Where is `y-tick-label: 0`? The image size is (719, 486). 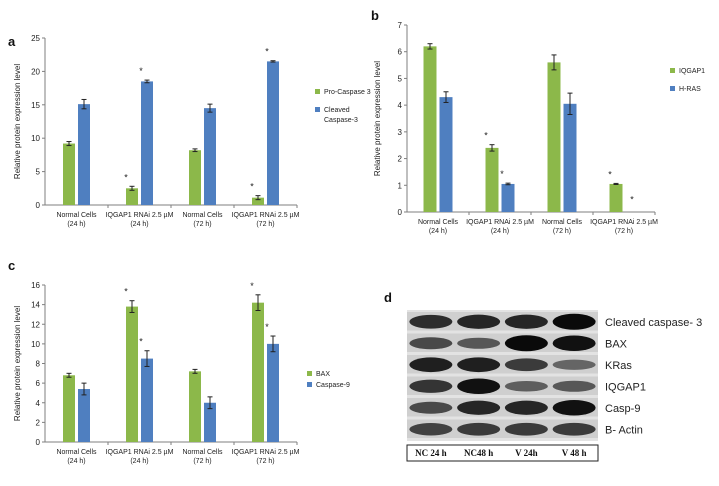 y-tick-label: 0 is located at coordinates (38, 442).